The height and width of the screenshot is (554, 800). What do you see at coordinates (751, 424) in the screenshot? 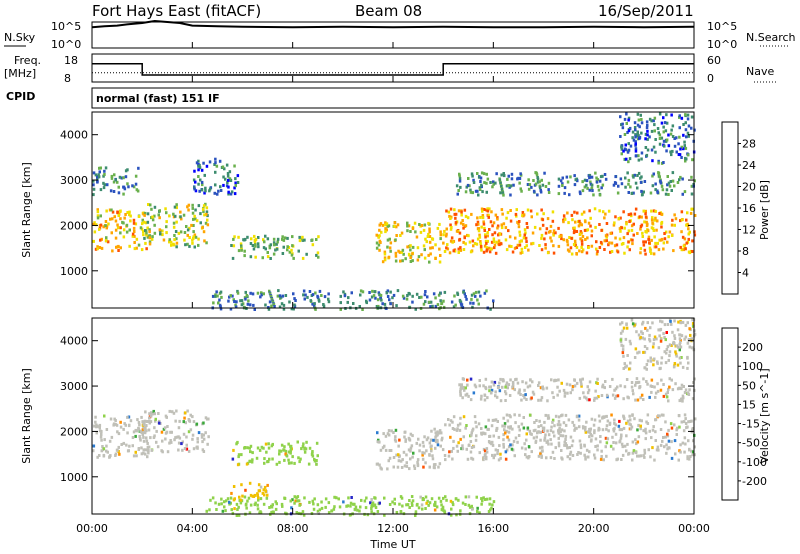
I see `colorbar-tick-label: -15` at bounding box center [751, 424].